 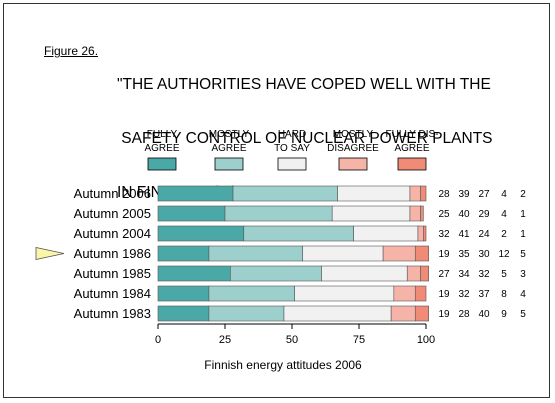 What do you see at coordinates (353, 148) in the screenshot?
I see `legend-label-4-line-2: DISAGREE` at bounding box center [353, 148].